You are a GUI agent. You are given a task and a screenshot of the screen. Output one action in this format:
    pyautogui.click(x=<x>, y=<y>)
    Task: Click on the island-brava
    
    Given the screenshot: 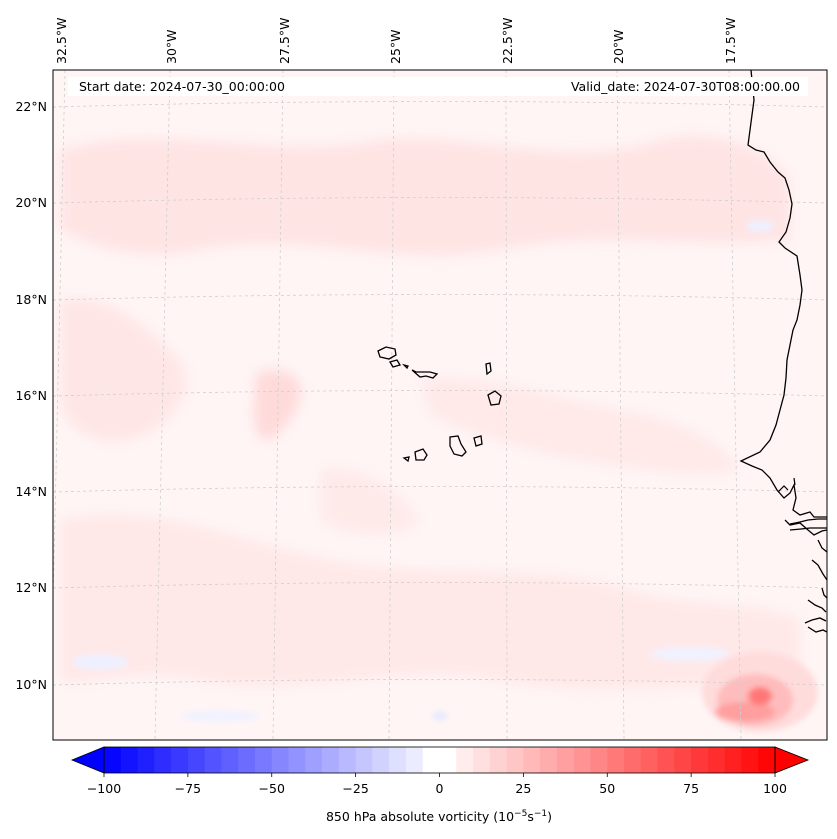 What is the action you would take?
    pyautogui.click(x=406, y=459)
    